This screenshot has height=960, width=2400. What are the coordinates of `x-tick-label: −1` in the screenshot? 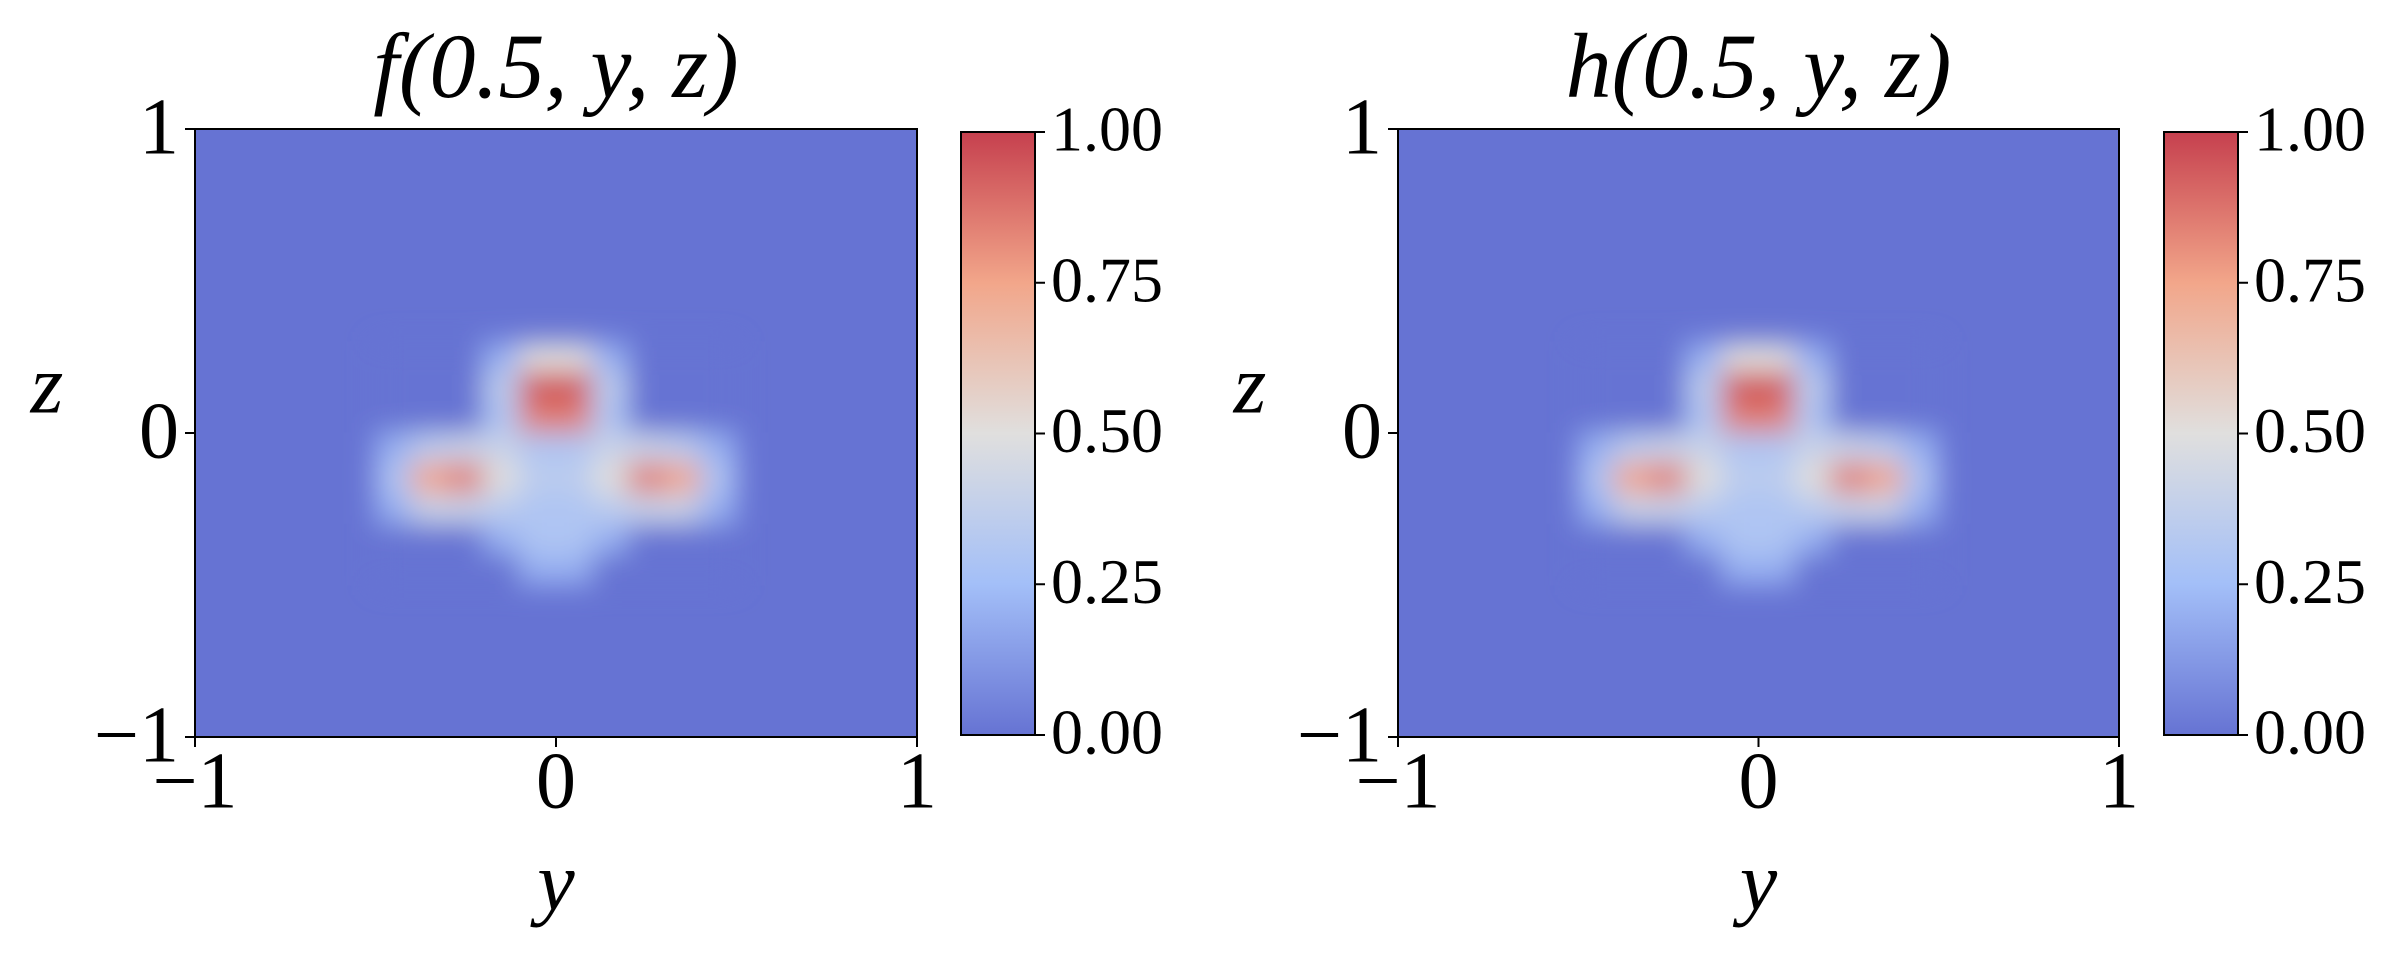 It's located at (1397, 781).